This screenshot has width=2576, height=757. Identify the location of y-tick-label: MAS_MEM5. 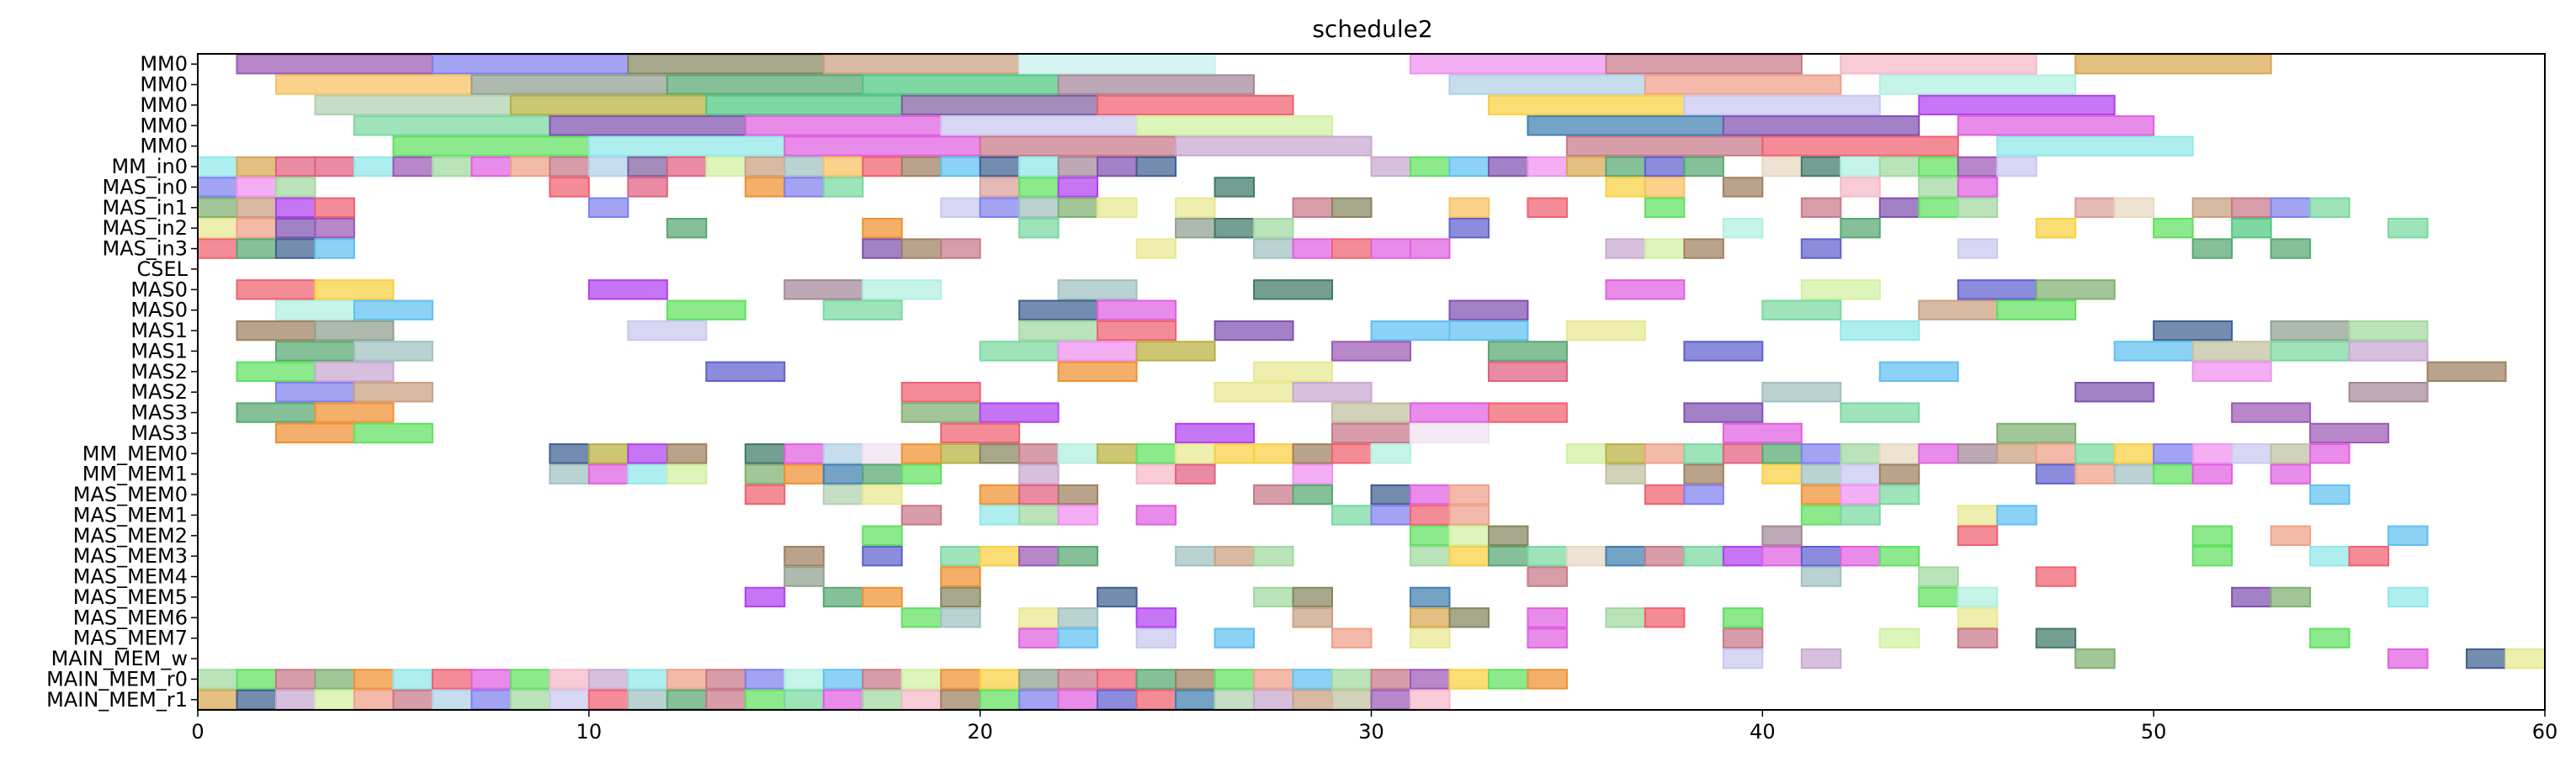
(130, 597).